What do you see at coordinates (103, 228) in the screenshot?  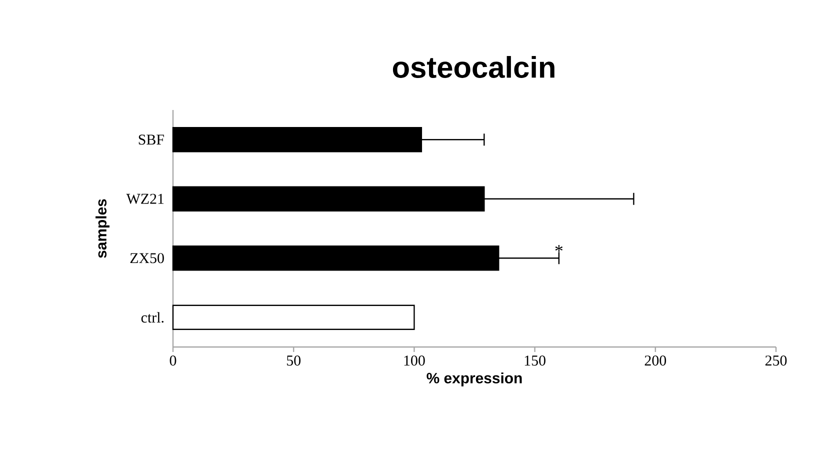 I see `y-axis-title: samples` at bounding box center [103, 228].